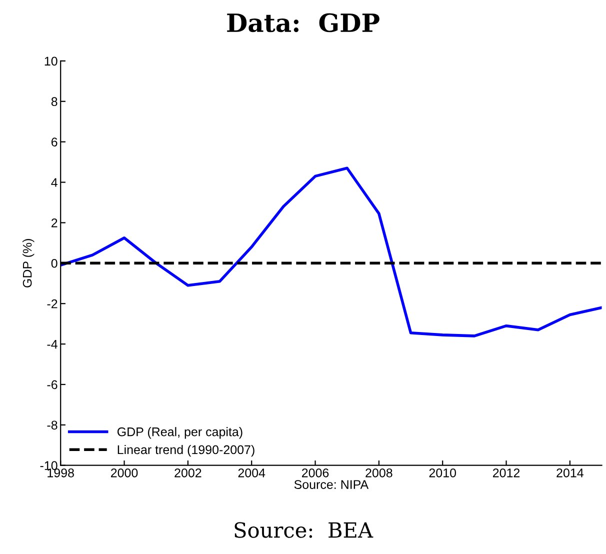  What do you see at coordinates (252, 473) in the screenshot?
I see `x-tick-label: 2004` at bounding box center [252, 473].